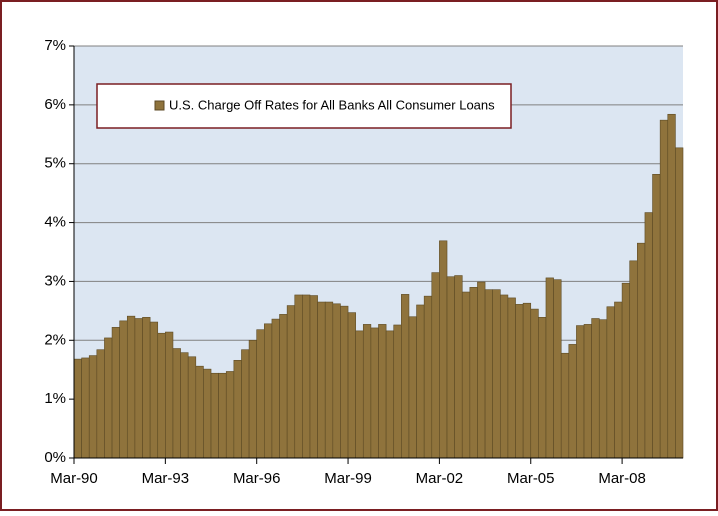 The width and height of the screenshot is (718, 516). Describe the element at coordinates (55, 280) in the screenshot. I see `y-tick-label: 3%` at that location.